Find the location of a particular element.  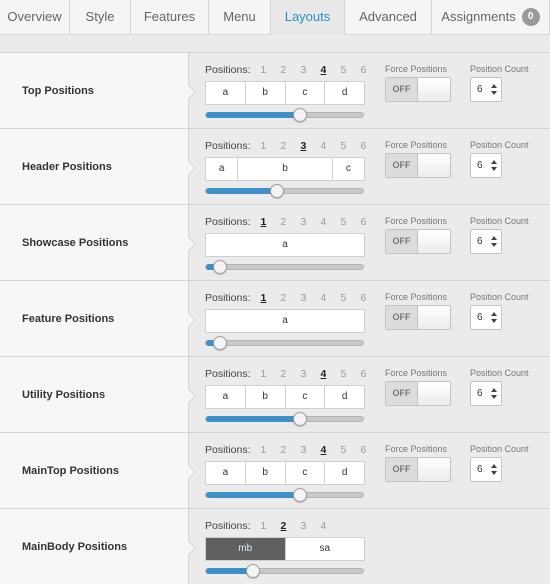

tab-label: Features is located at coordinates (169, 16).